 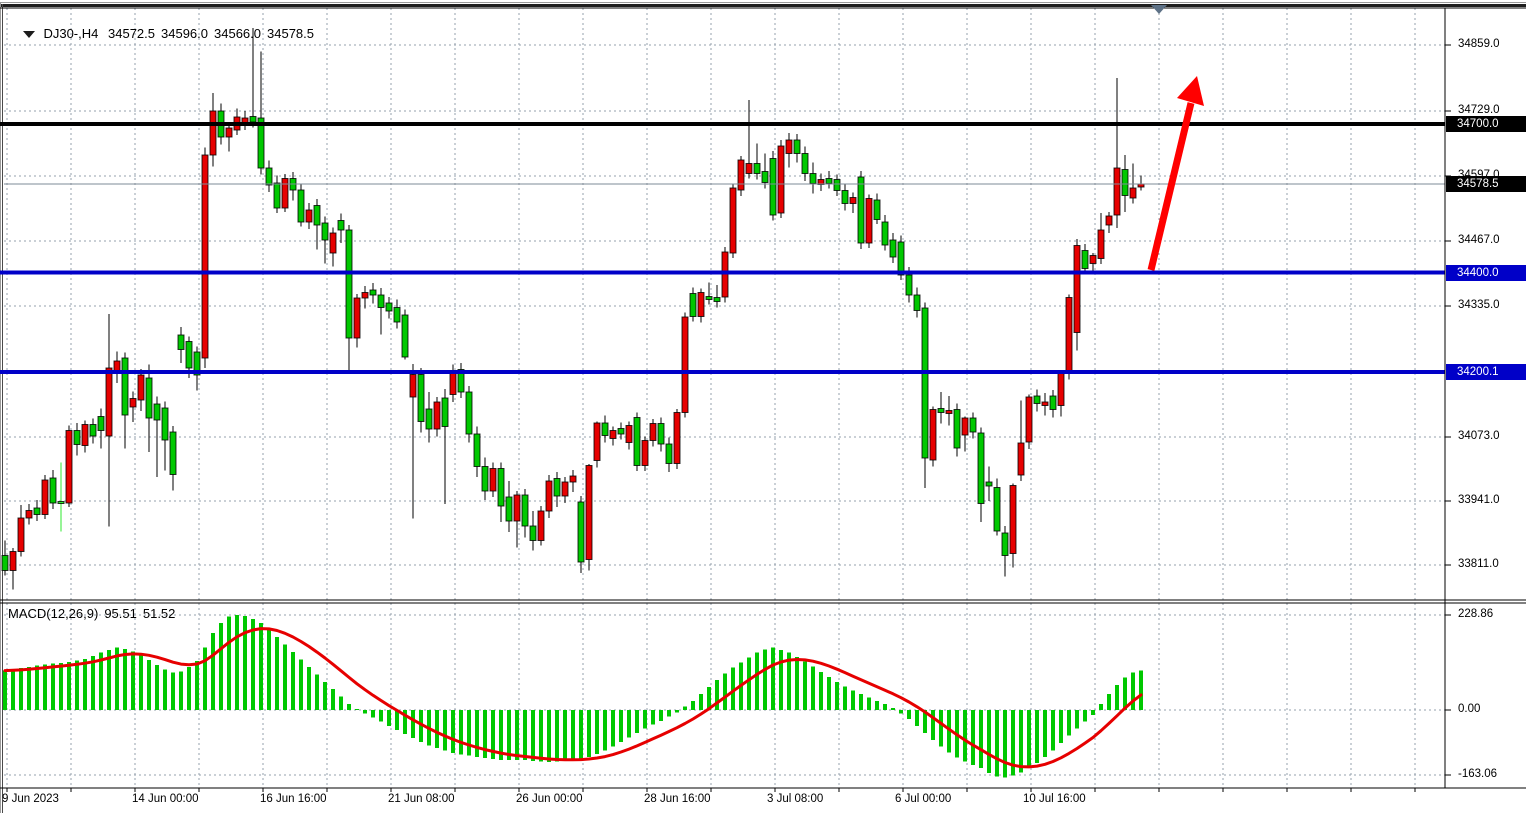 I want to click on window-left-border, so click(x=0, y=407).